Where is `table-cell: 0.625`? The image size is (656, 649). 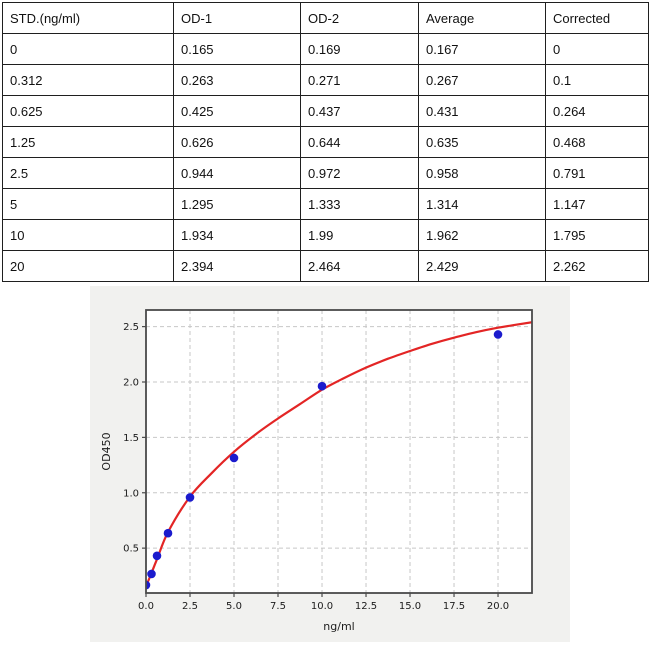 table-cell: 0.625 is located at coordinates (88, 111).